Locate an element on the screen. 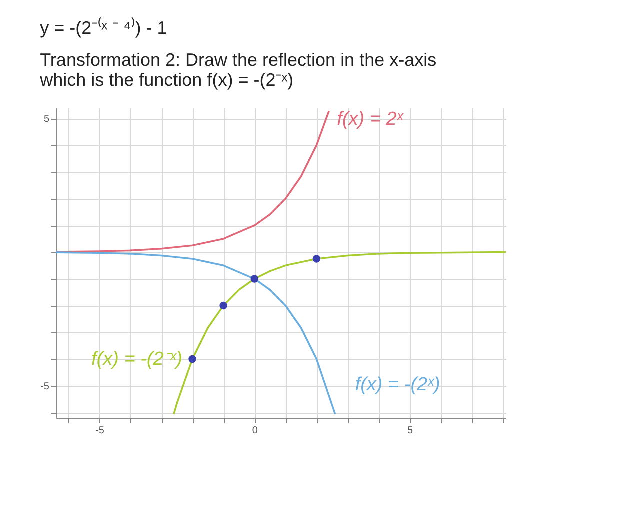 The width and height of the screenshot is (629, 519). x-tick-label: 5 is located at coordinates (411, 431).